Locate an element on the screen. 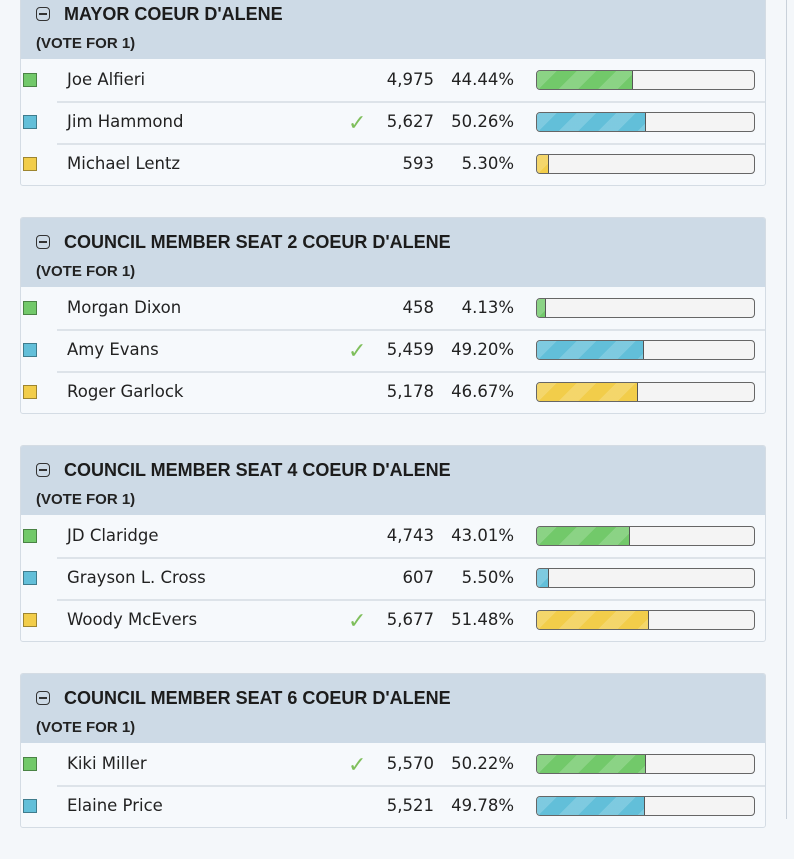 This screenshot has width=794, height=859. vote-percent: 5.50% is located at coordinates (487, 577).